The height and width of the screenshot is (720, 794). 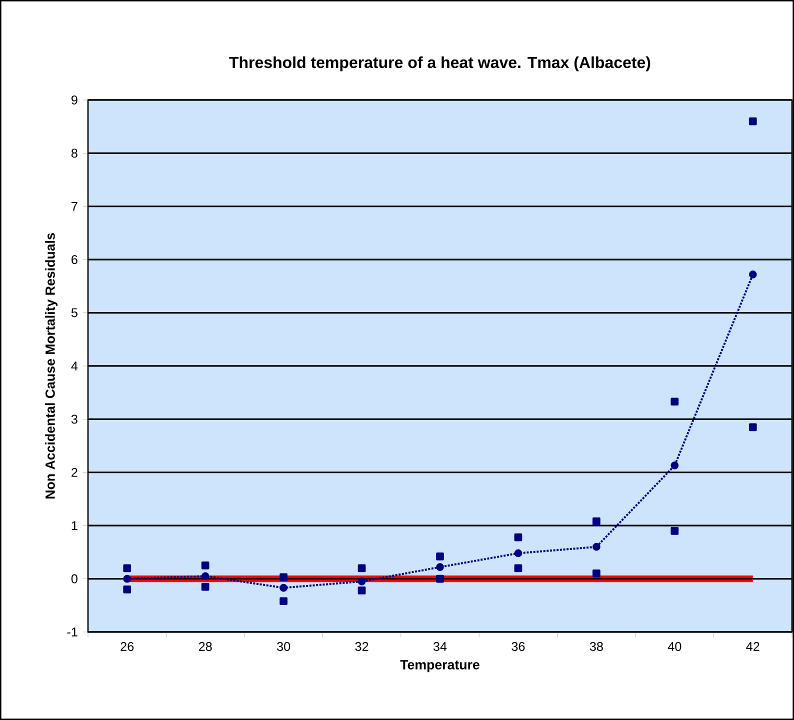 I want to click on y-tick-label: 5, so click(x=74, y=313).